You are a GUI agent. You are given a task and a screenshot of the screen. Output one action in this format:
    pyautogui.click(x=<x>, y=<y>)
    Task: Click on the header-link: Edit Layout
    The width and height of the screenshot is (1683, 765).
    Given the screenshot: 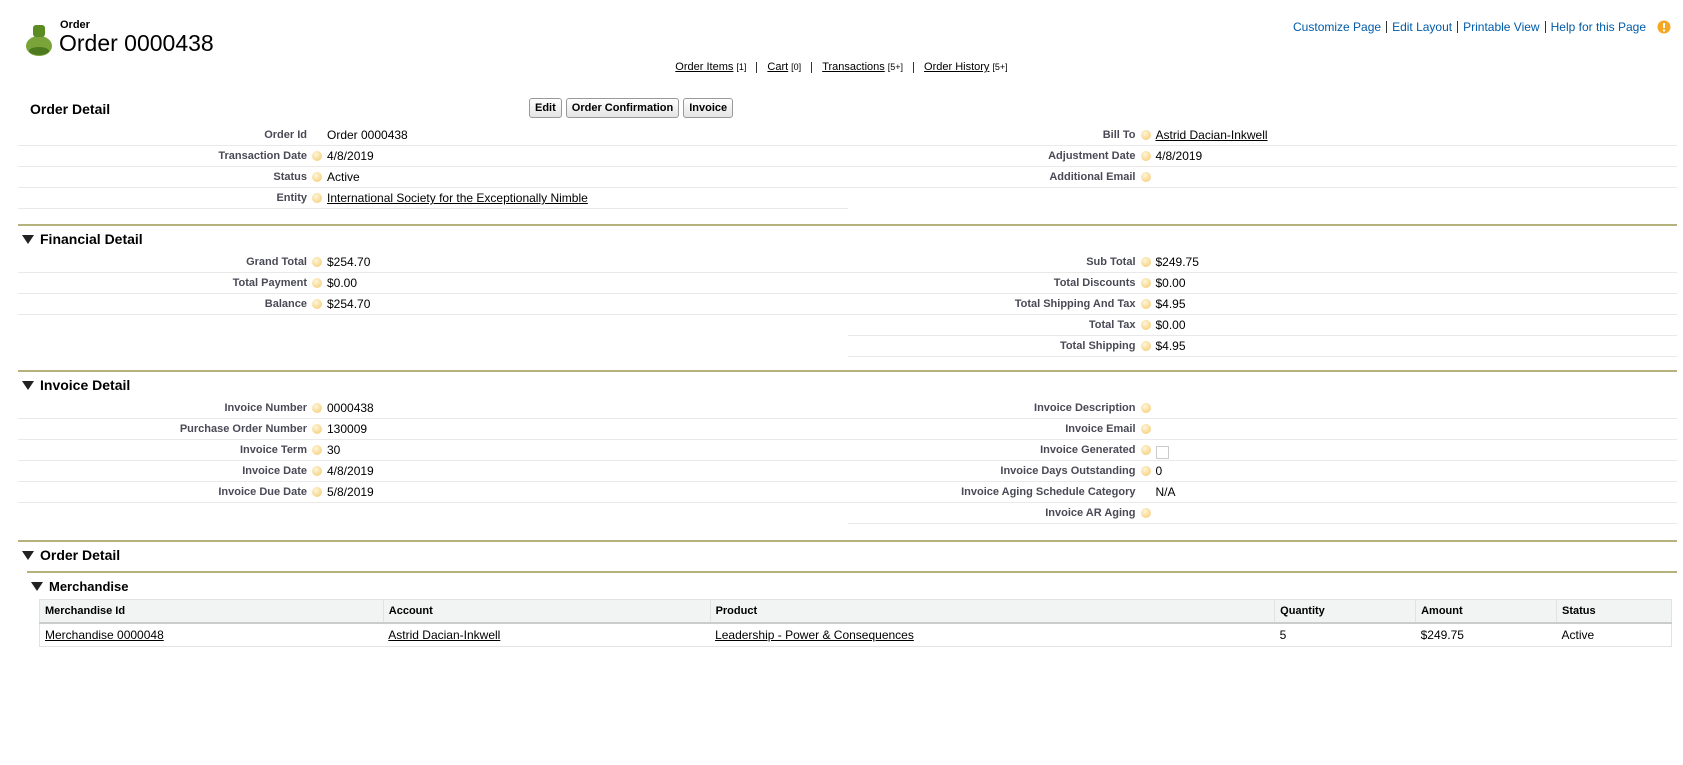 What is the action you would take?
    pyautogui.click(x=1421, y=27)
    